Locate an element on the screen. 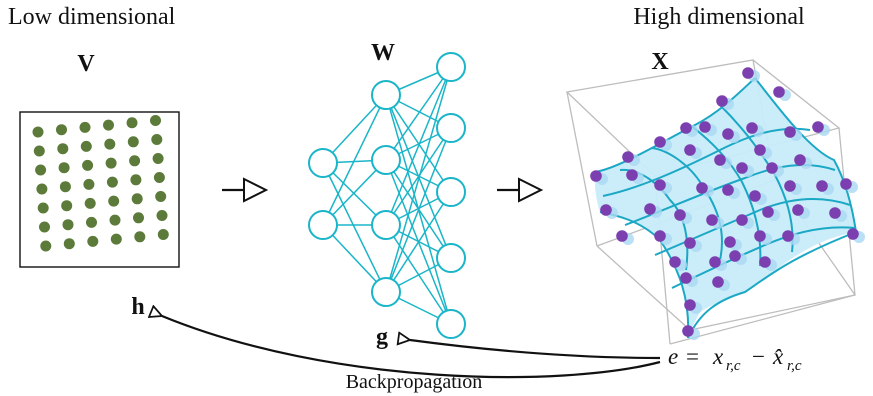  error-xhat-subscript: r,c is located at coordinates (794, 366).